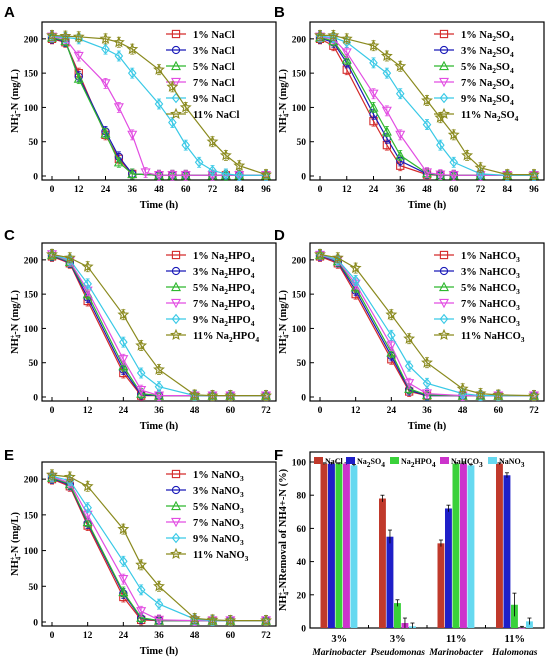  Describe the element at coordinates (218, 540) in the screenshot. I see `legend-label: 9% NaNO3​` at that location.